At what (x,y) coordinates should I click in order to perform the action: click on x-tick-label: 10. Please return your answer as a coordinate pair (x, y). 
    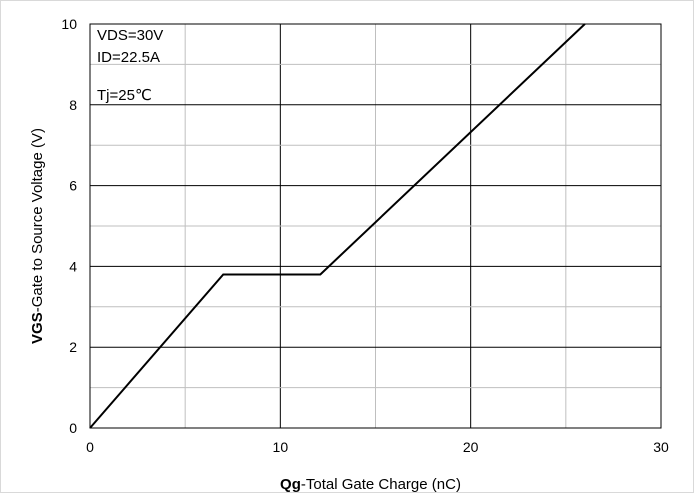
    Looking at the image, I should click on (281, 447).